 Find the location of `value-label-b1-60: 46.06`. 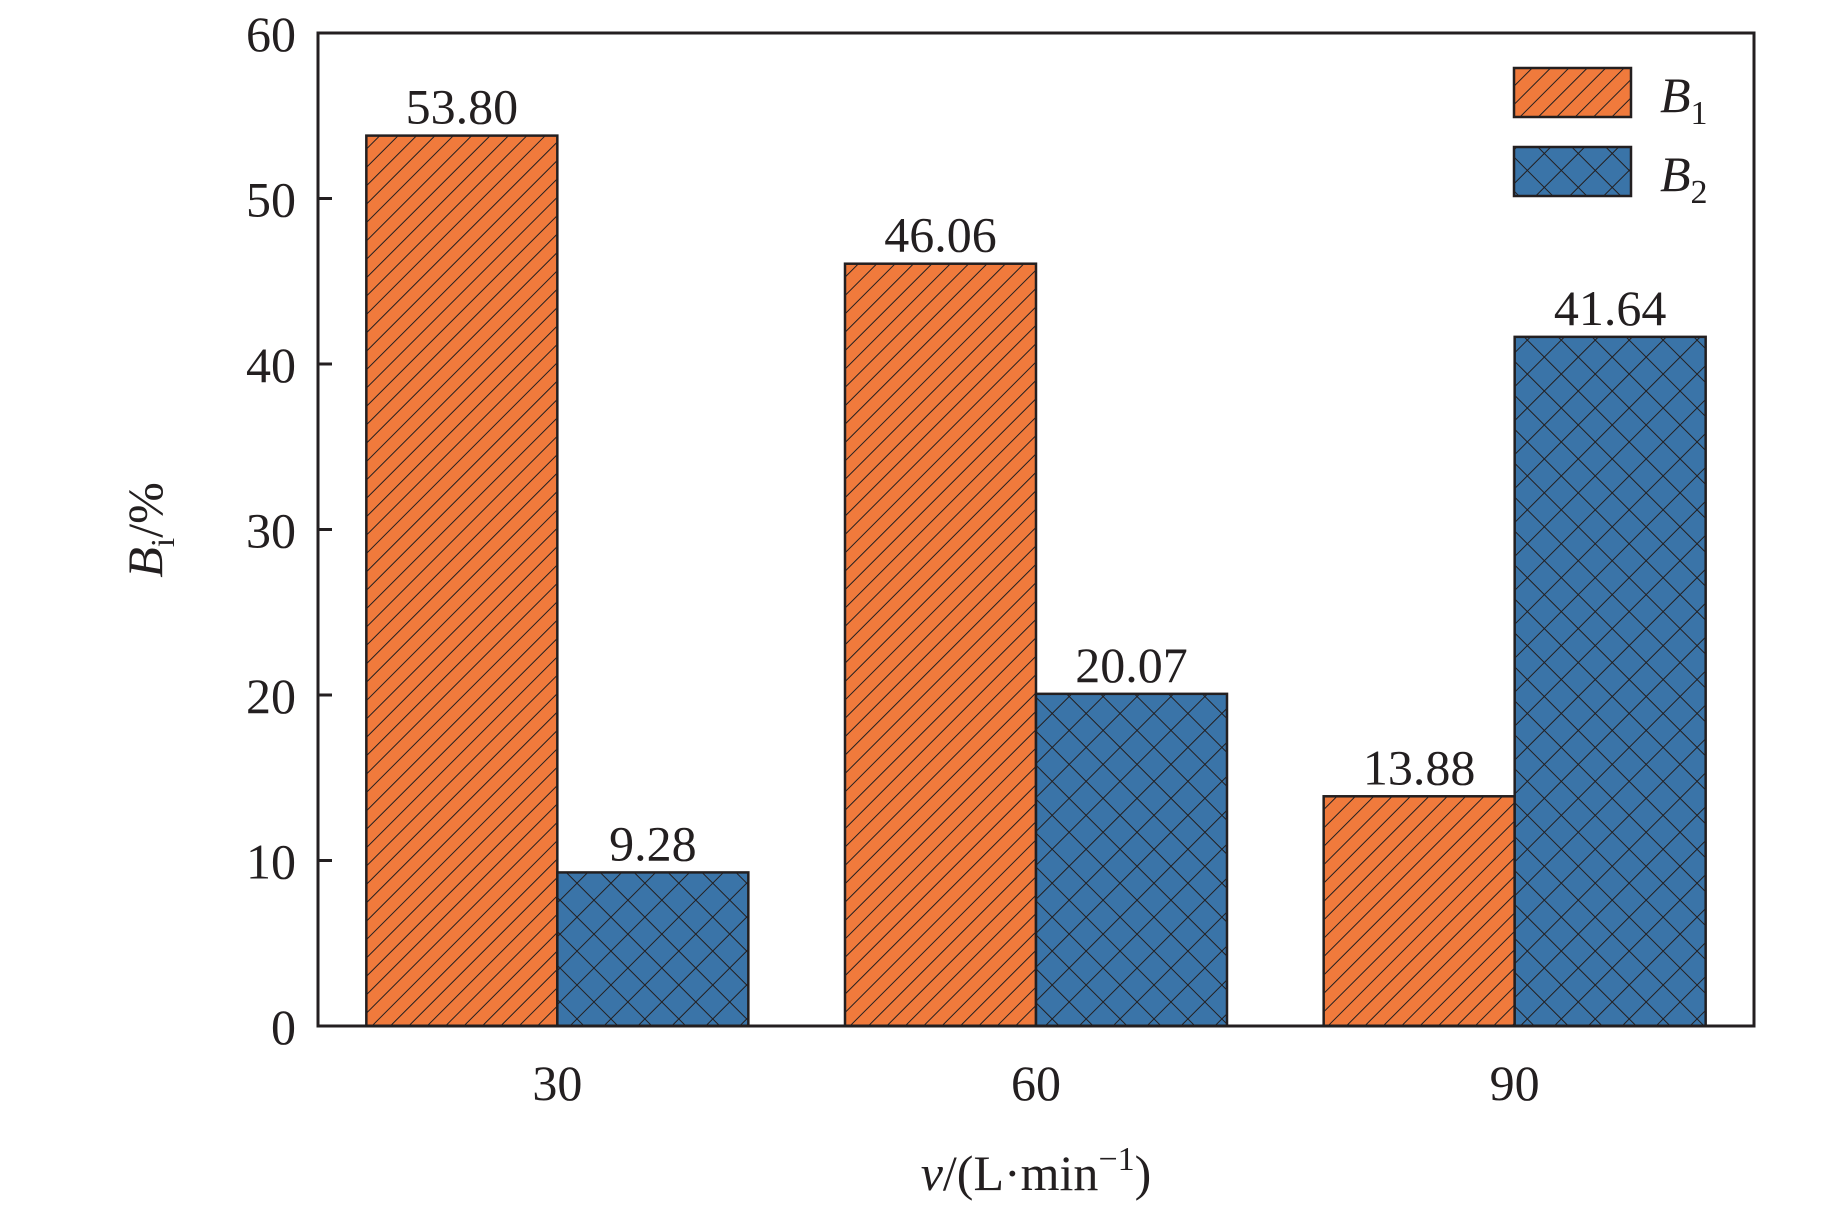

value-label-b1-60: 46.06 is located at coordinates (940, 235).